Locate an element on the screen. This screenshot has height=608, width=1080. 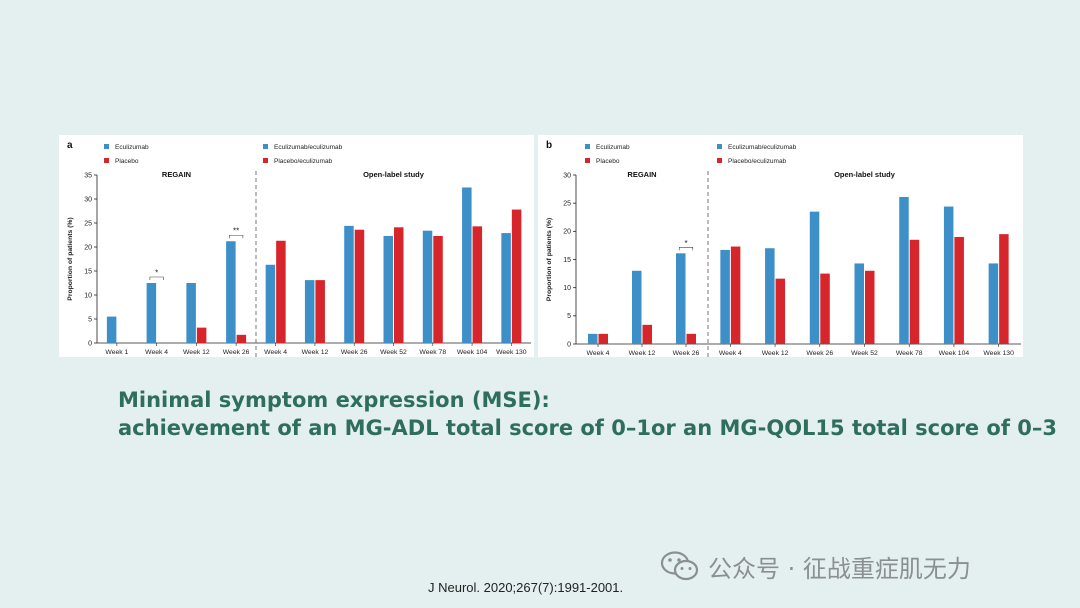
panel-label: a is located at coordinates (70, 145).